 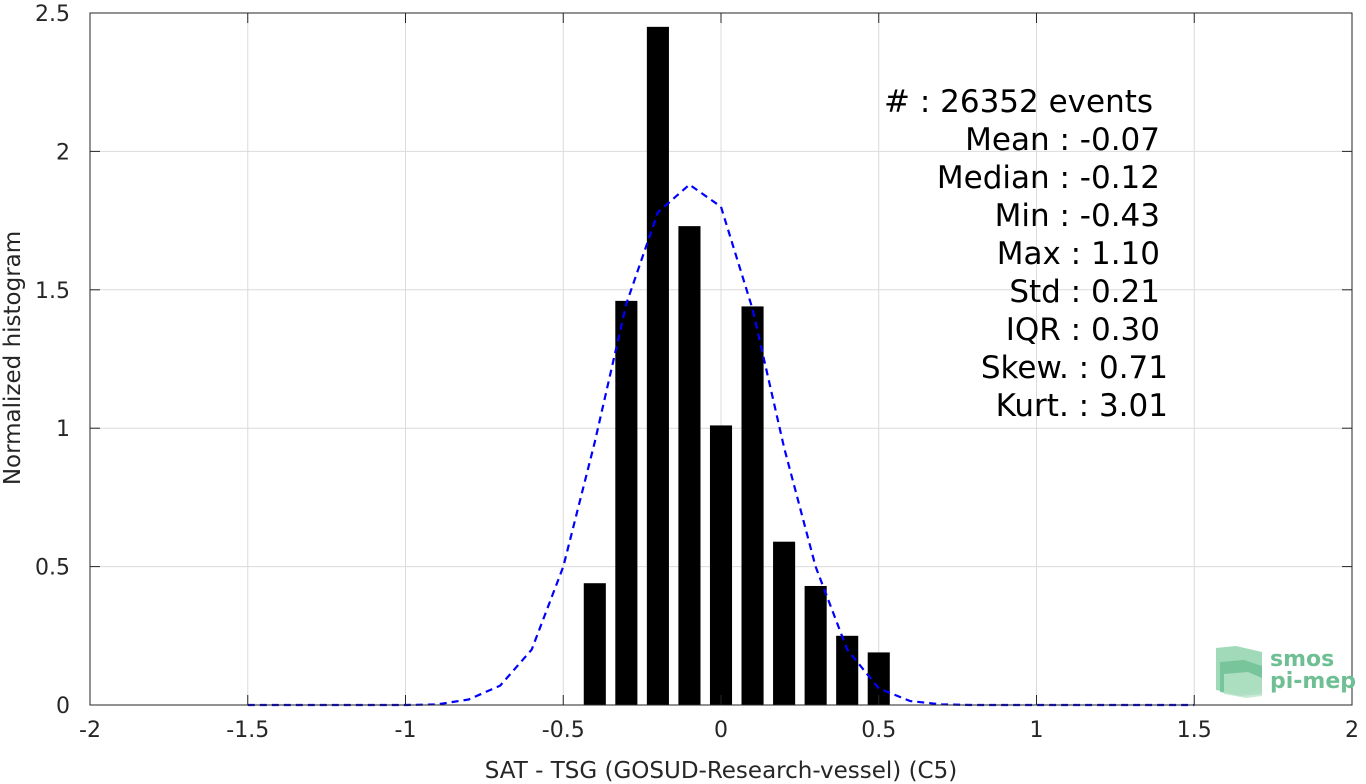 What do you see at coordinates (1048, 178) in the screenshot?
I see `stats-line: Median : -0.12` at bounding box center [1048, 178].